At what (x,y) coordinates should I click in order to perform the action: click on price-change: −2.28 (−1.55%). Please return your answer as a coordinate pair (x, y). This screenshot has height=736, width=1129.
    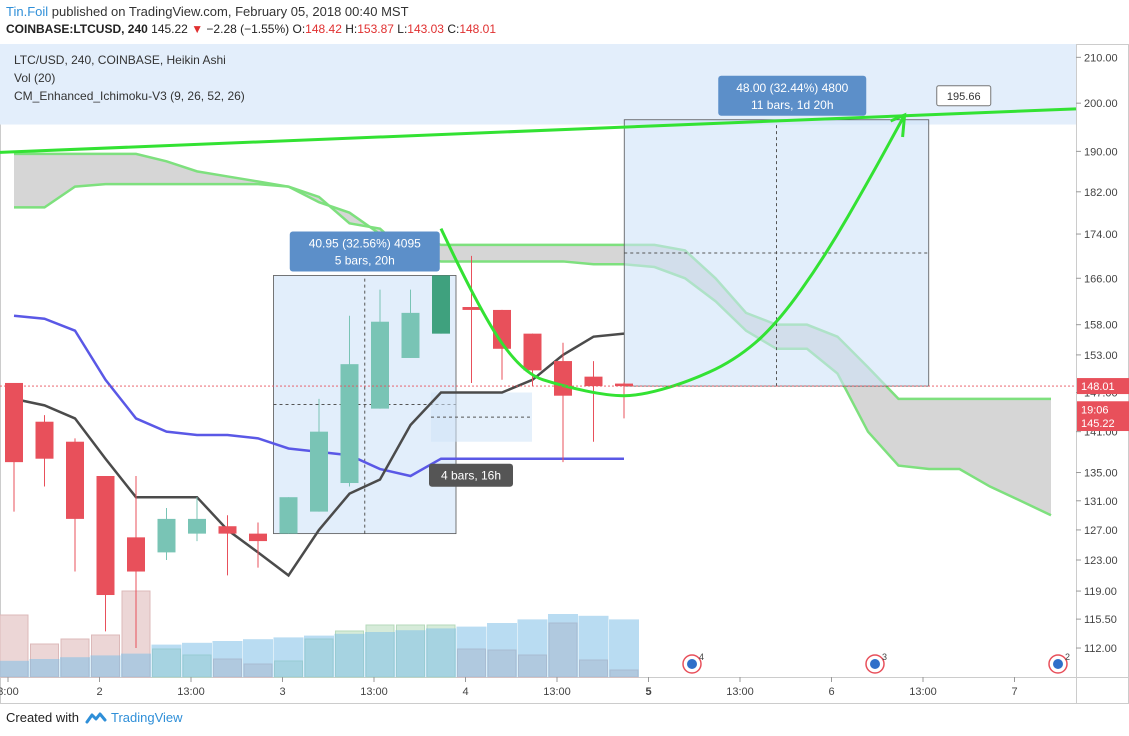
    Looking at the image, I should click on (248, 29).